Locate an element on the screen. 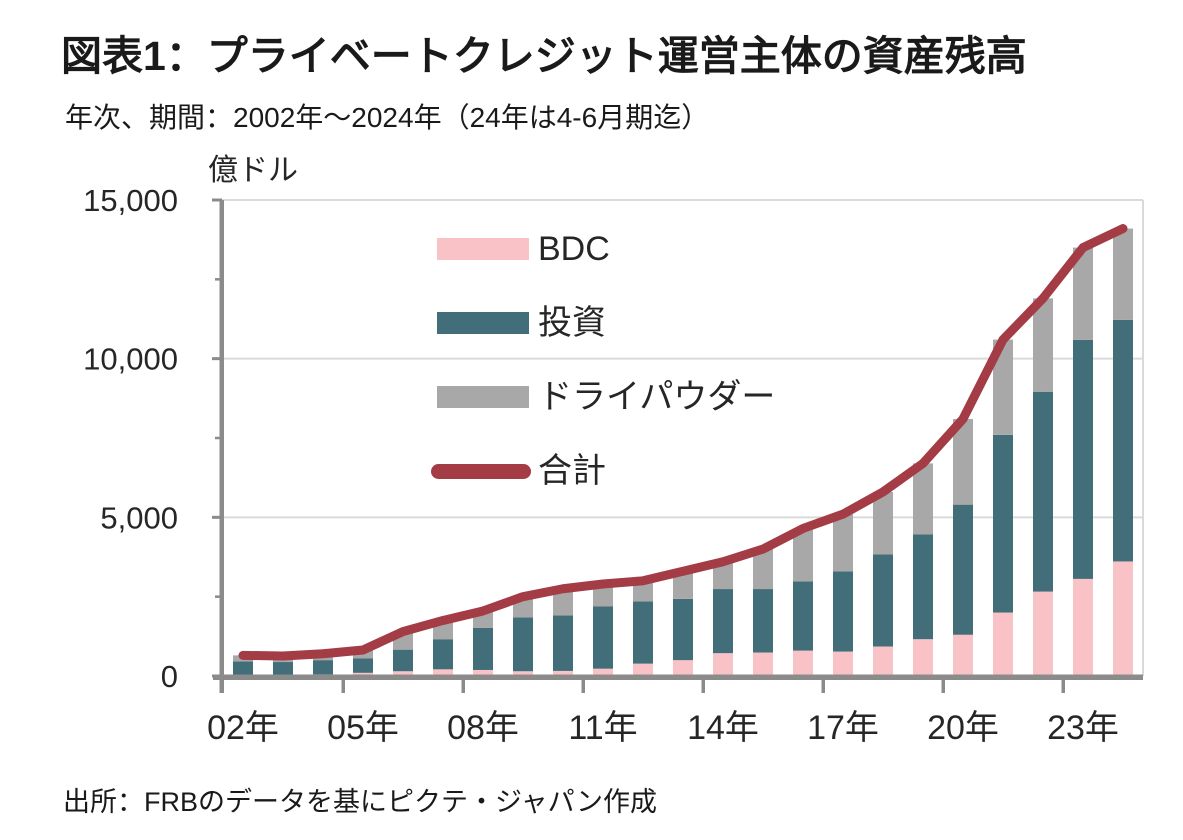  legend-label-investment: 投資 is located at coordinates (572, 323).